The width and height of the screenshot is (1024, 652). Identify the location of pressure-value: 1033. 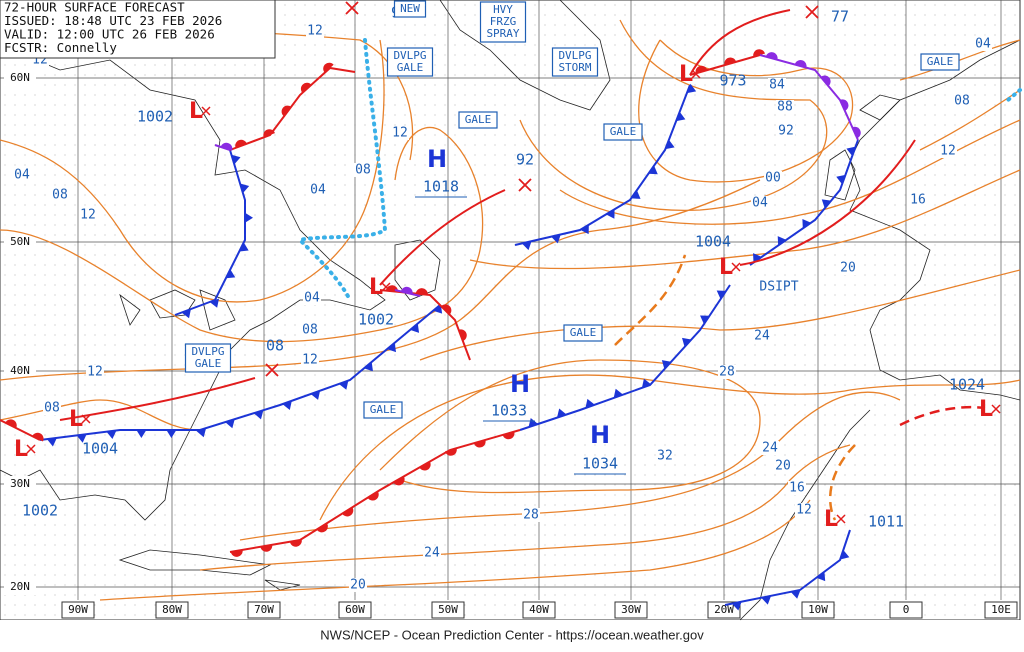
(509, 411).